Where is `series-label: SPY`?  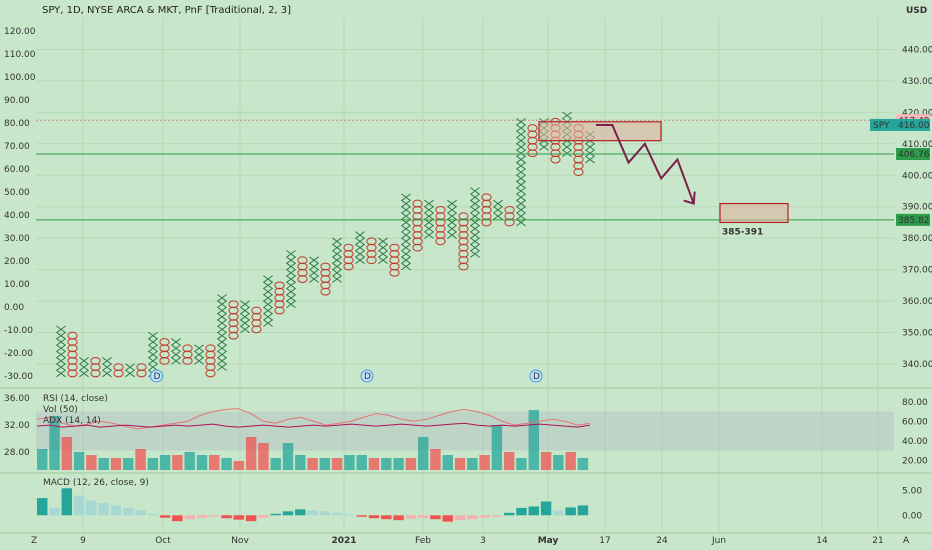
series-label: SPY is located at coordinates (881, 126).